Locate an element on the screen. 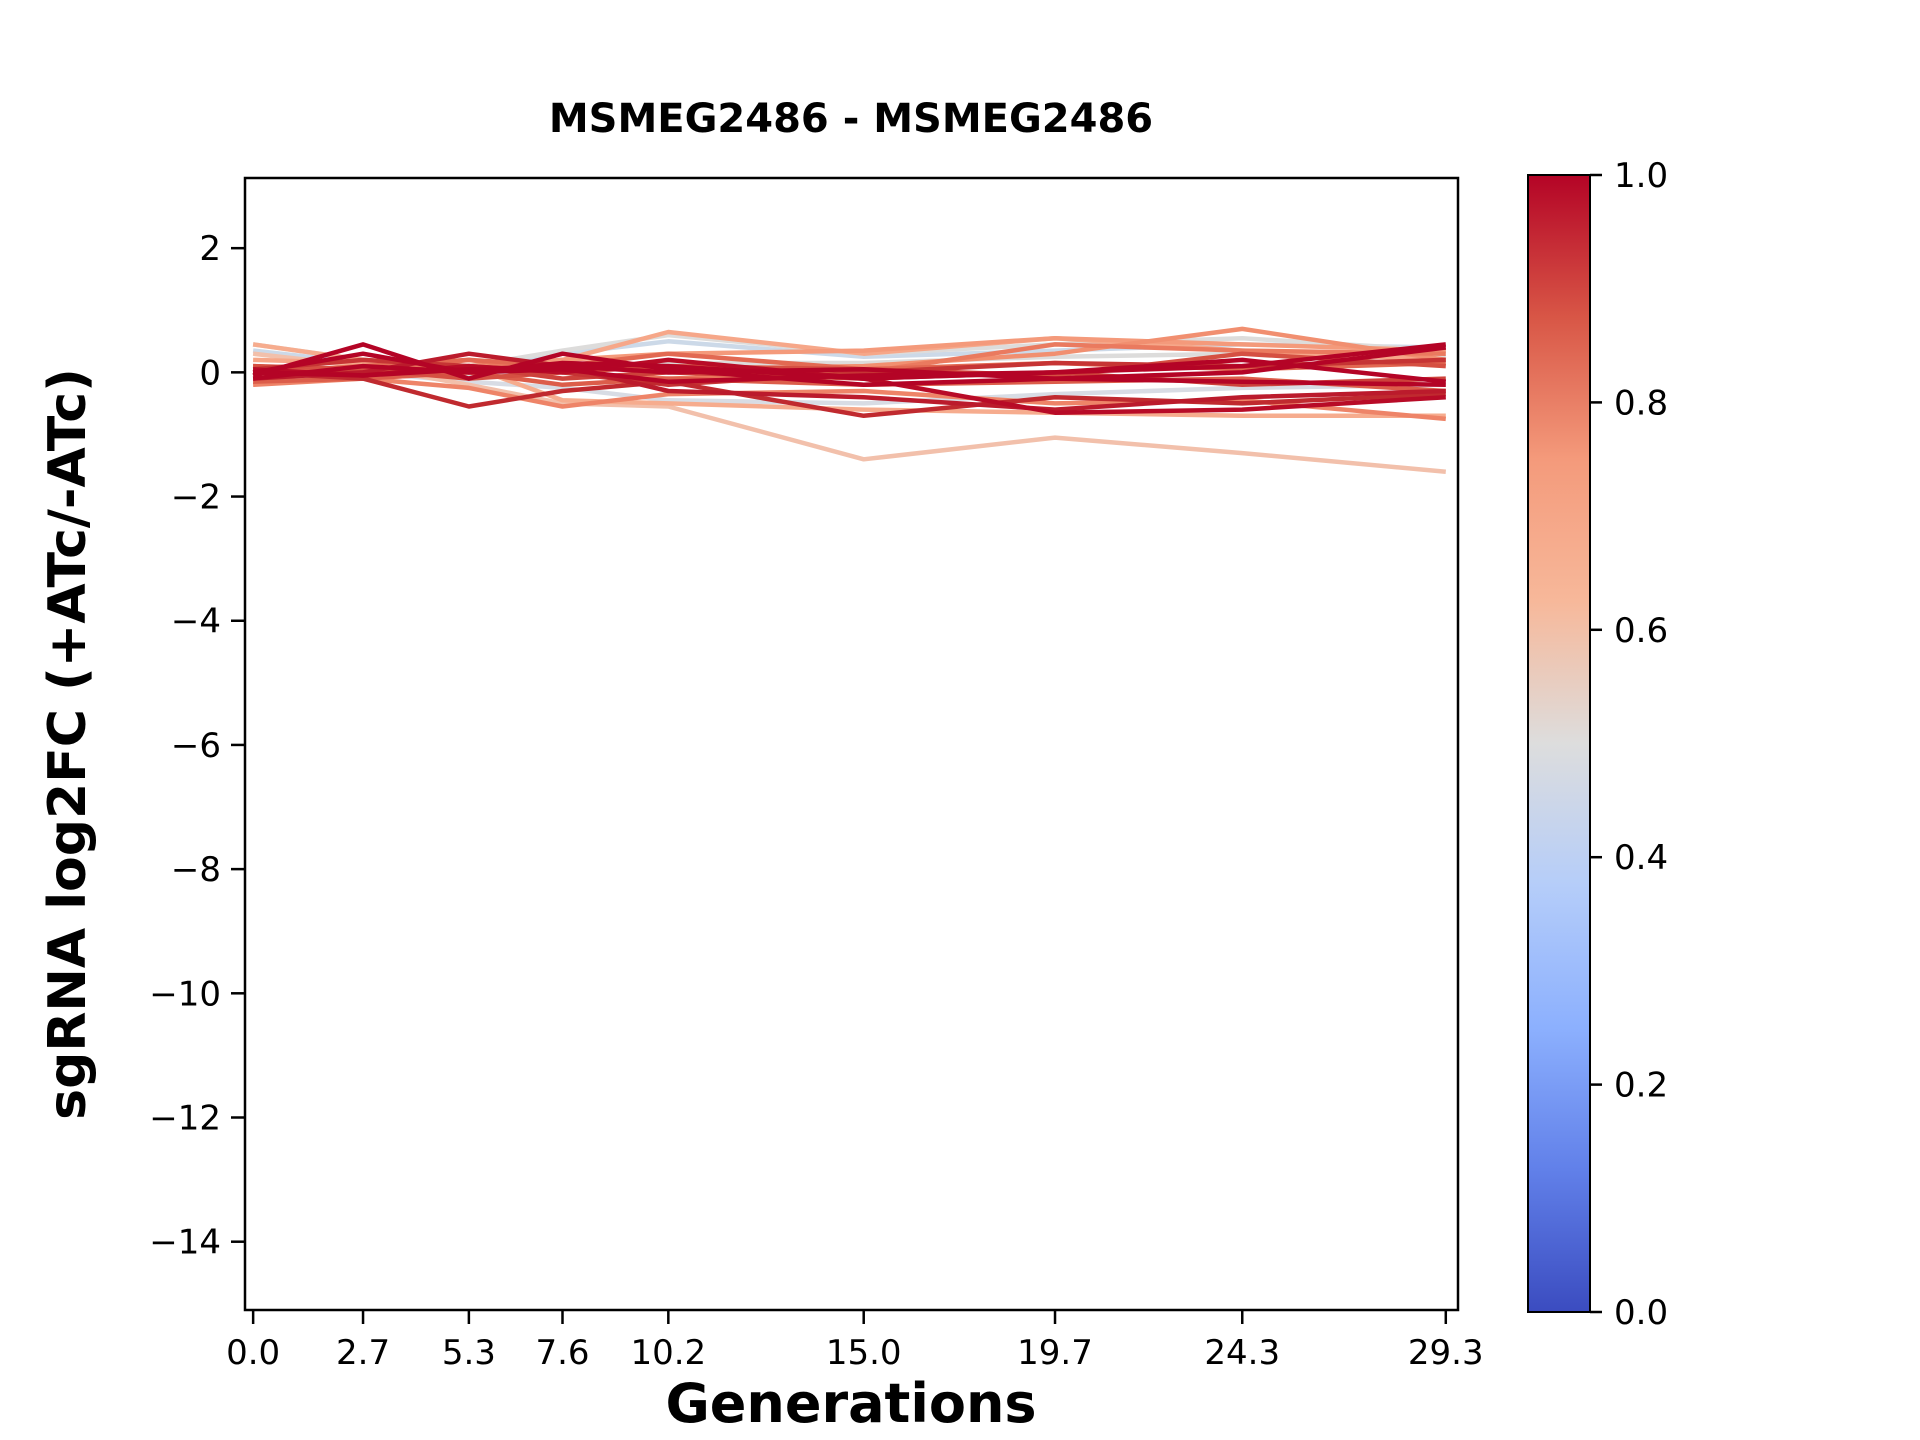 The image size is (1920, 1440). x-tick-label: 24.3 is located at coordinates (1242, 1353).